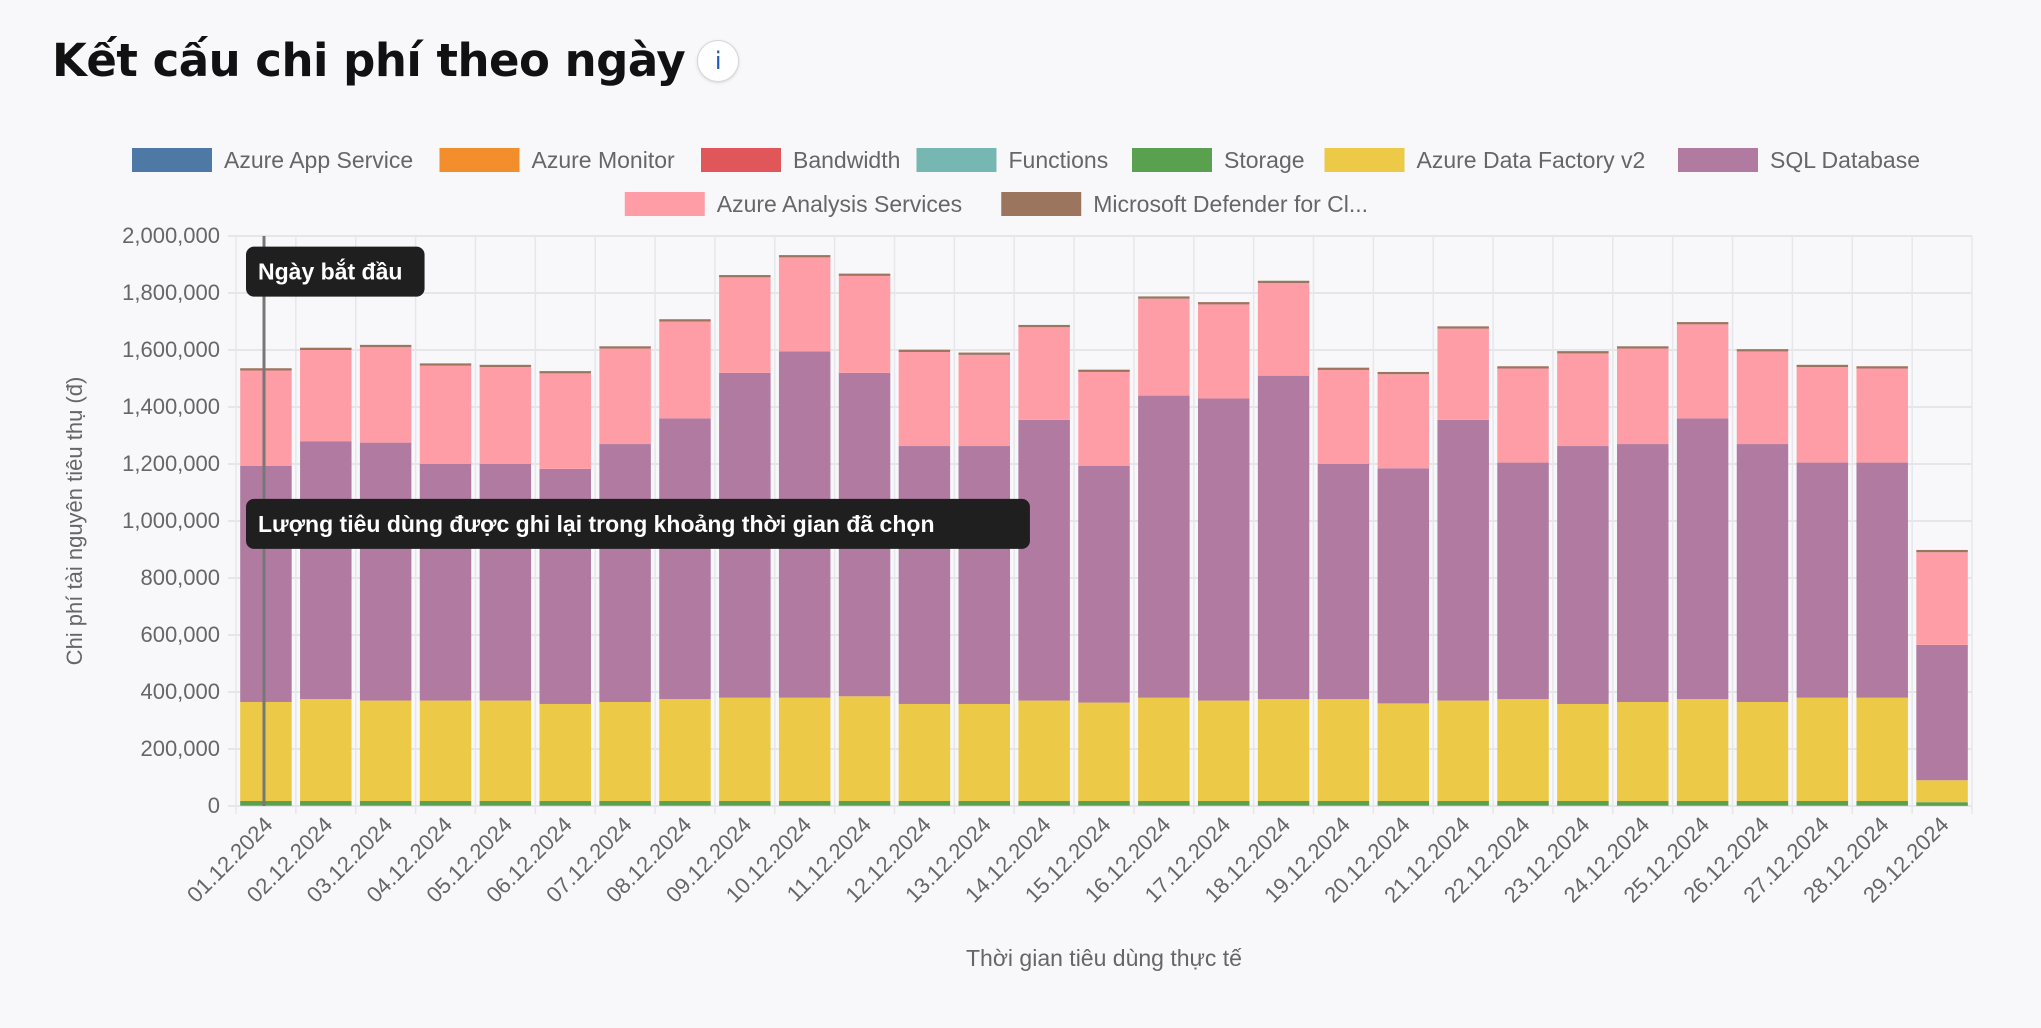 This screenshot has height=1028, width=2041. What do you see at coordinates (604, 160) in the screenshot?
I see `legend-label: Azure Monitor` at bounding box center [604, 160].